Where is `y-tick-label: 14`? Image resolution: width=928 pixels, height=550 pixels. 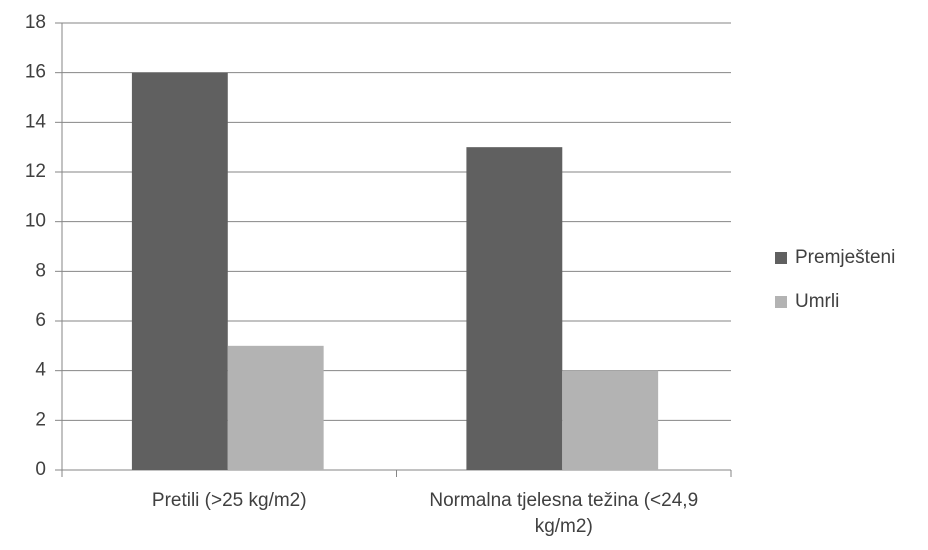 y-tick-label: 14 is located at coordinates (36, 121).